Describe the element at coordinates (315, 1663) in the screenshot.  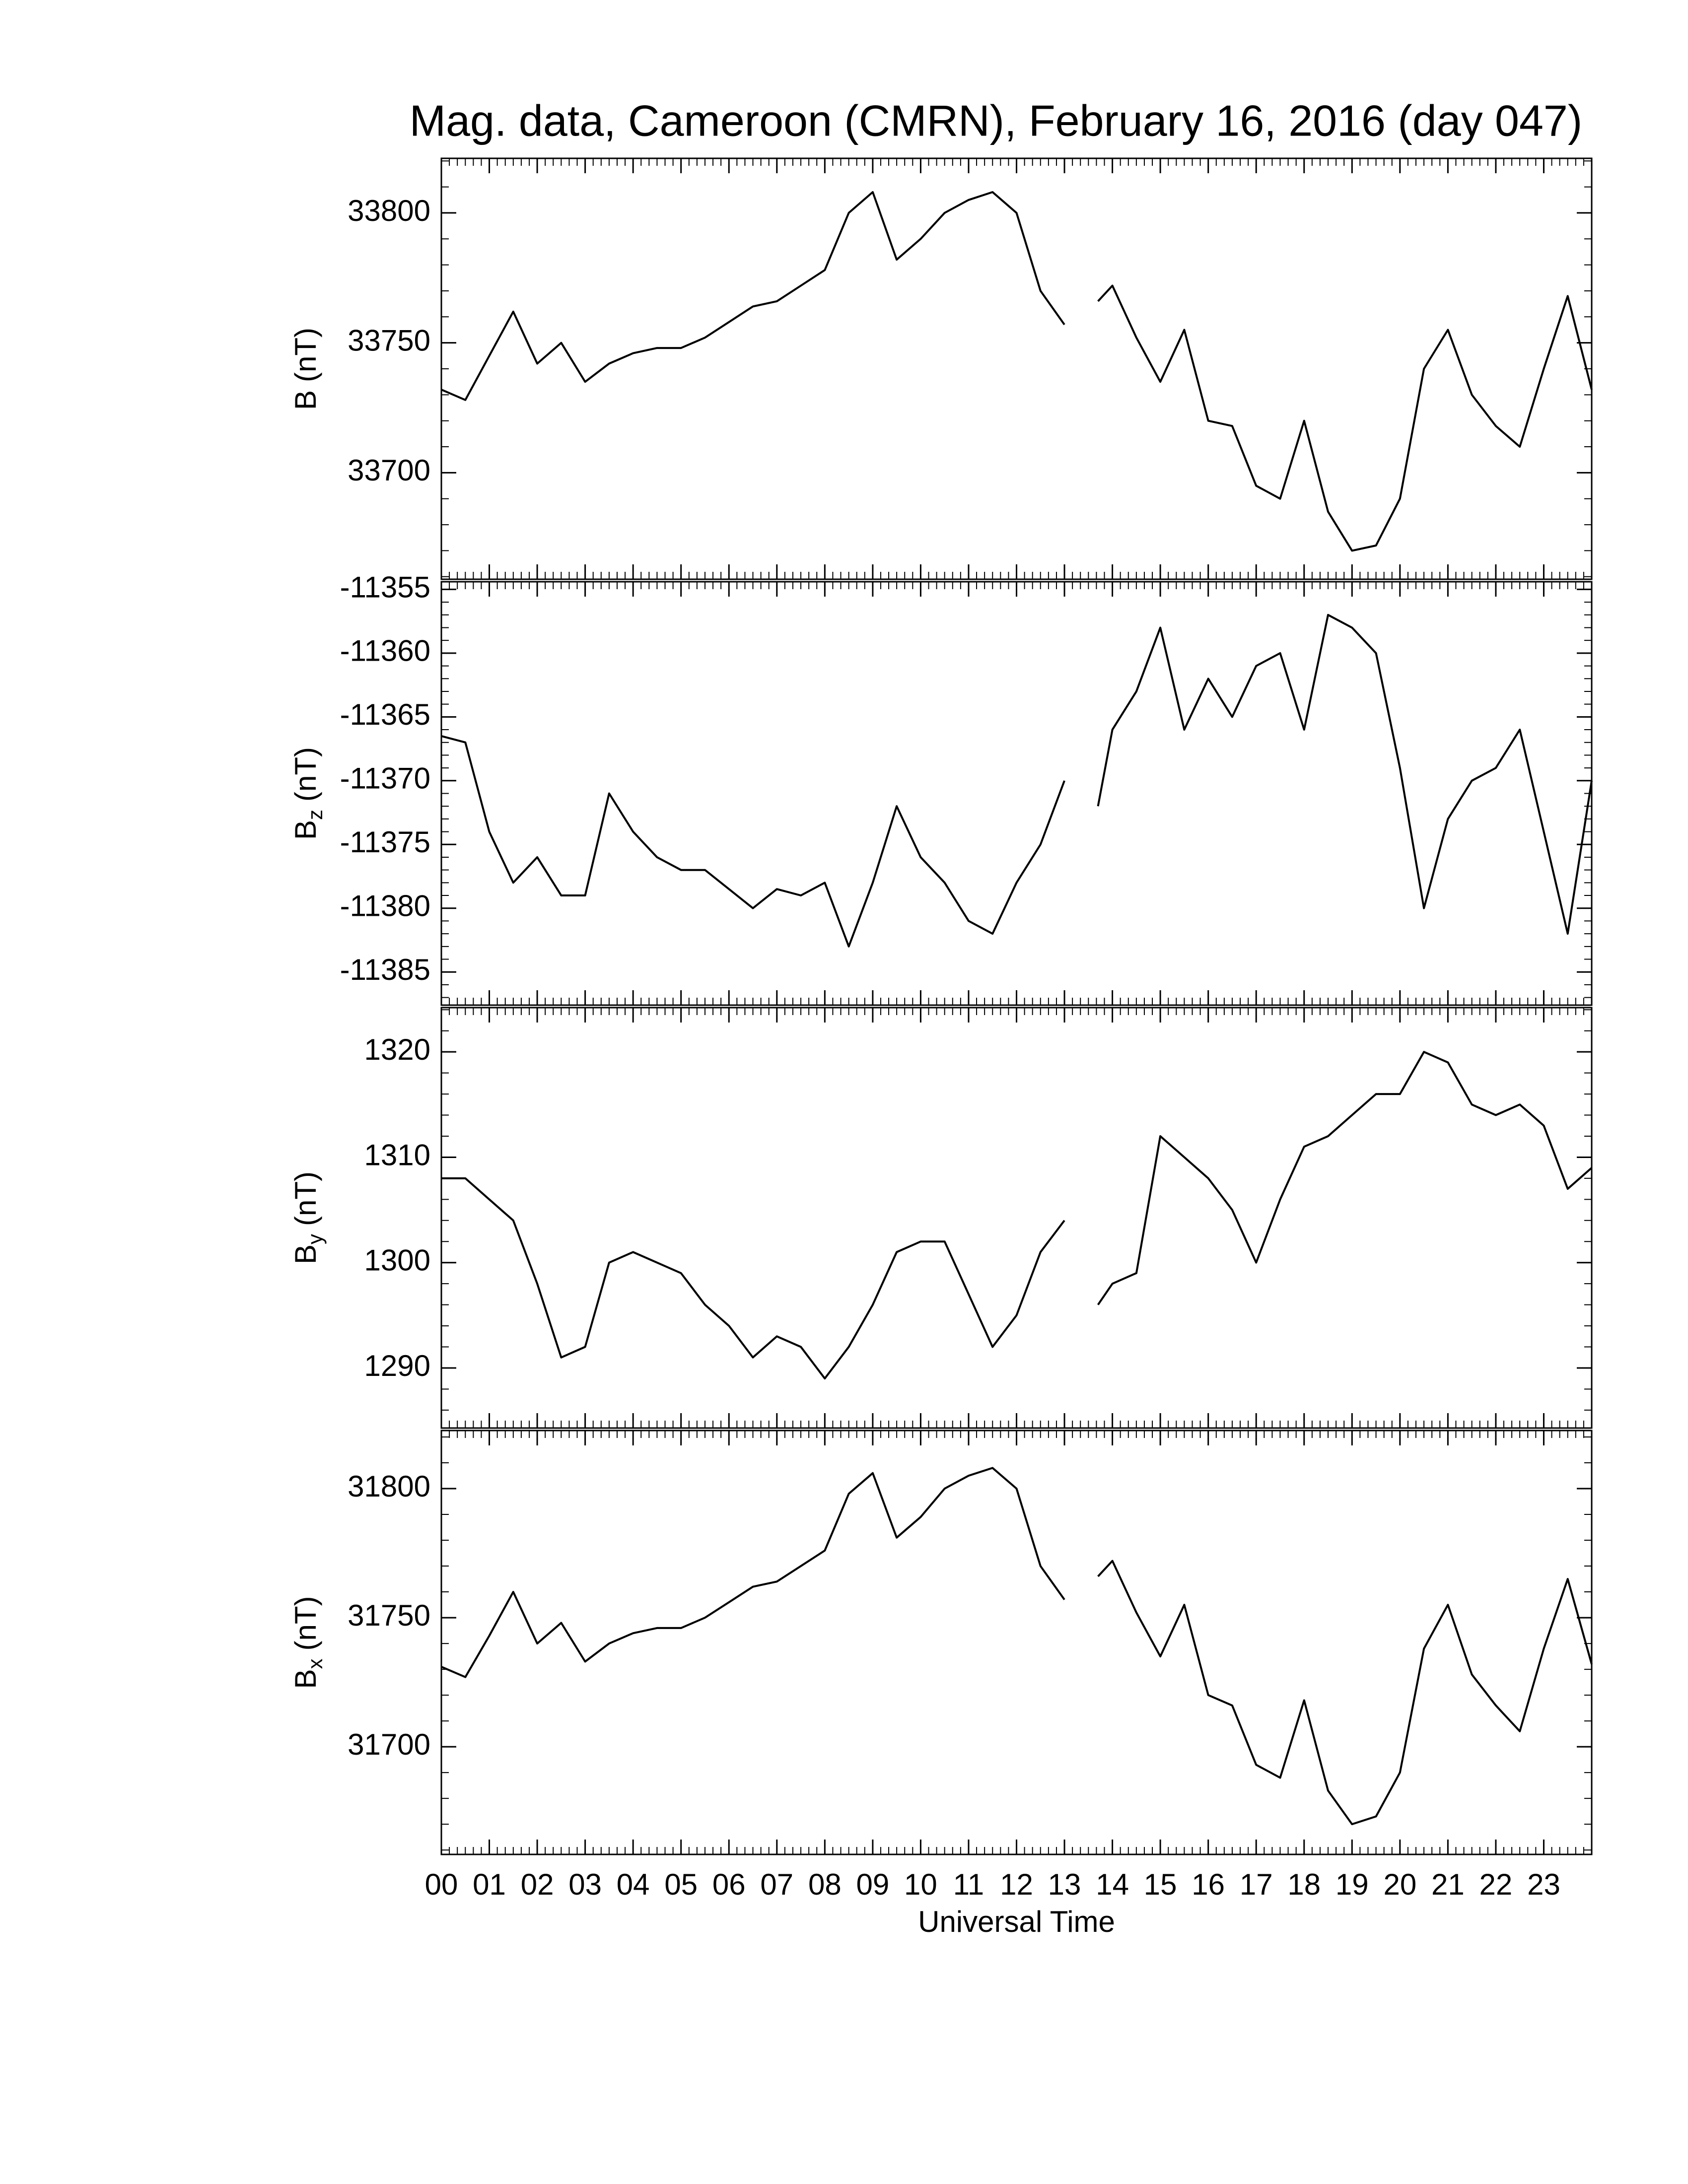
I see `y-label-sub: x` at that location.